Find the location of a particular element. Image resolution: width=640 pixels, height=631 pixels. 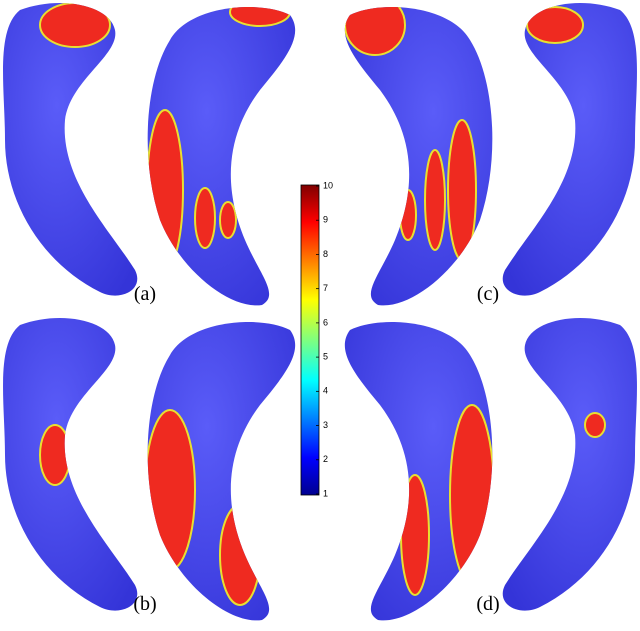

tick-label: 8 is located at coordinates (325, 254).